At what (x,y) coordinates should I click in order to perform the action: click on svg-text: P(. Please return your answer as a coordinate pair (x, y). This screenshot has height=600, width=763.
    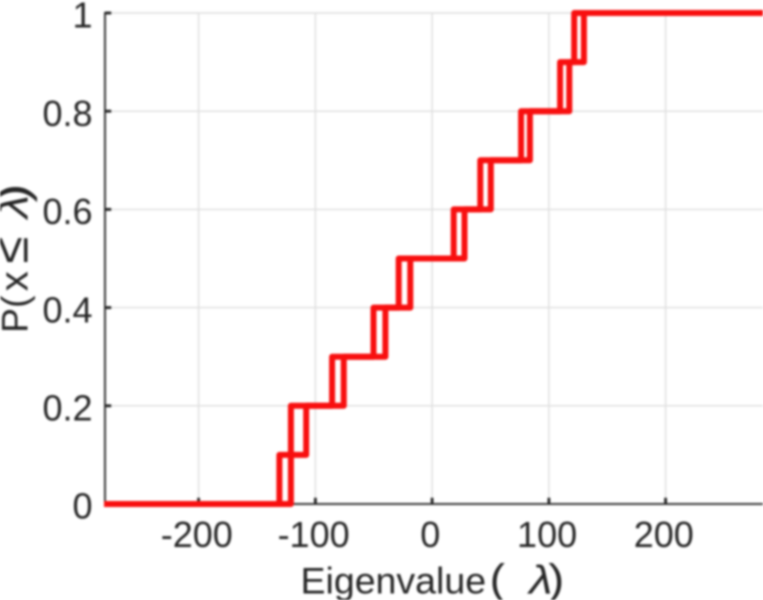
    Looking at the image, I should click on (17, 314).